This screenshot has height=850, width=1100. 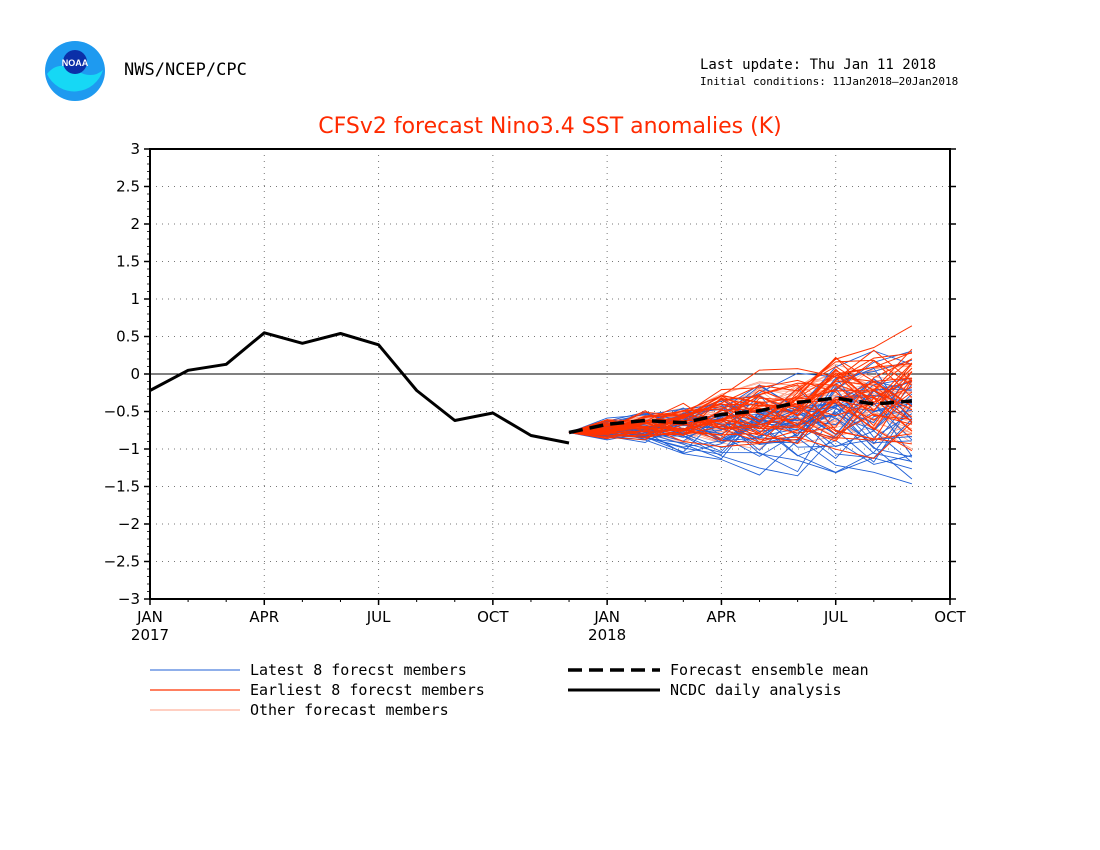 I want to click on analysis-line, so click(x=359, y=388).